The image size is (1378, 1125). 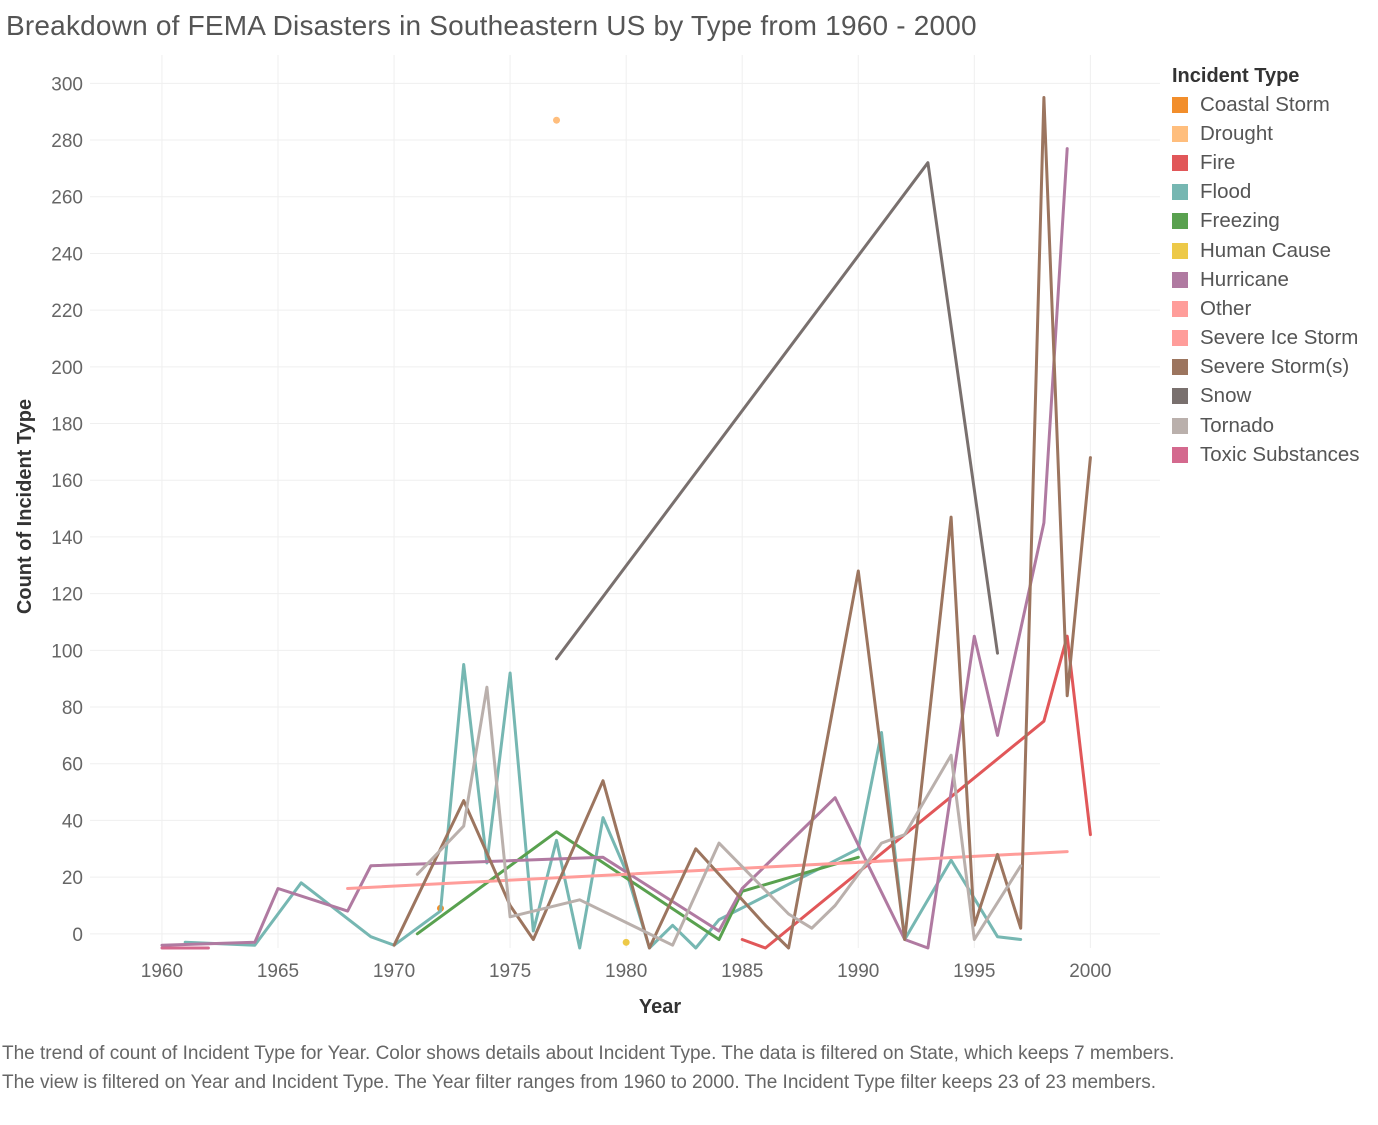 What do you see at coordinates (557, 120) in the screenshot?
I see `series-point-drought` at bounding box center [557, 120].